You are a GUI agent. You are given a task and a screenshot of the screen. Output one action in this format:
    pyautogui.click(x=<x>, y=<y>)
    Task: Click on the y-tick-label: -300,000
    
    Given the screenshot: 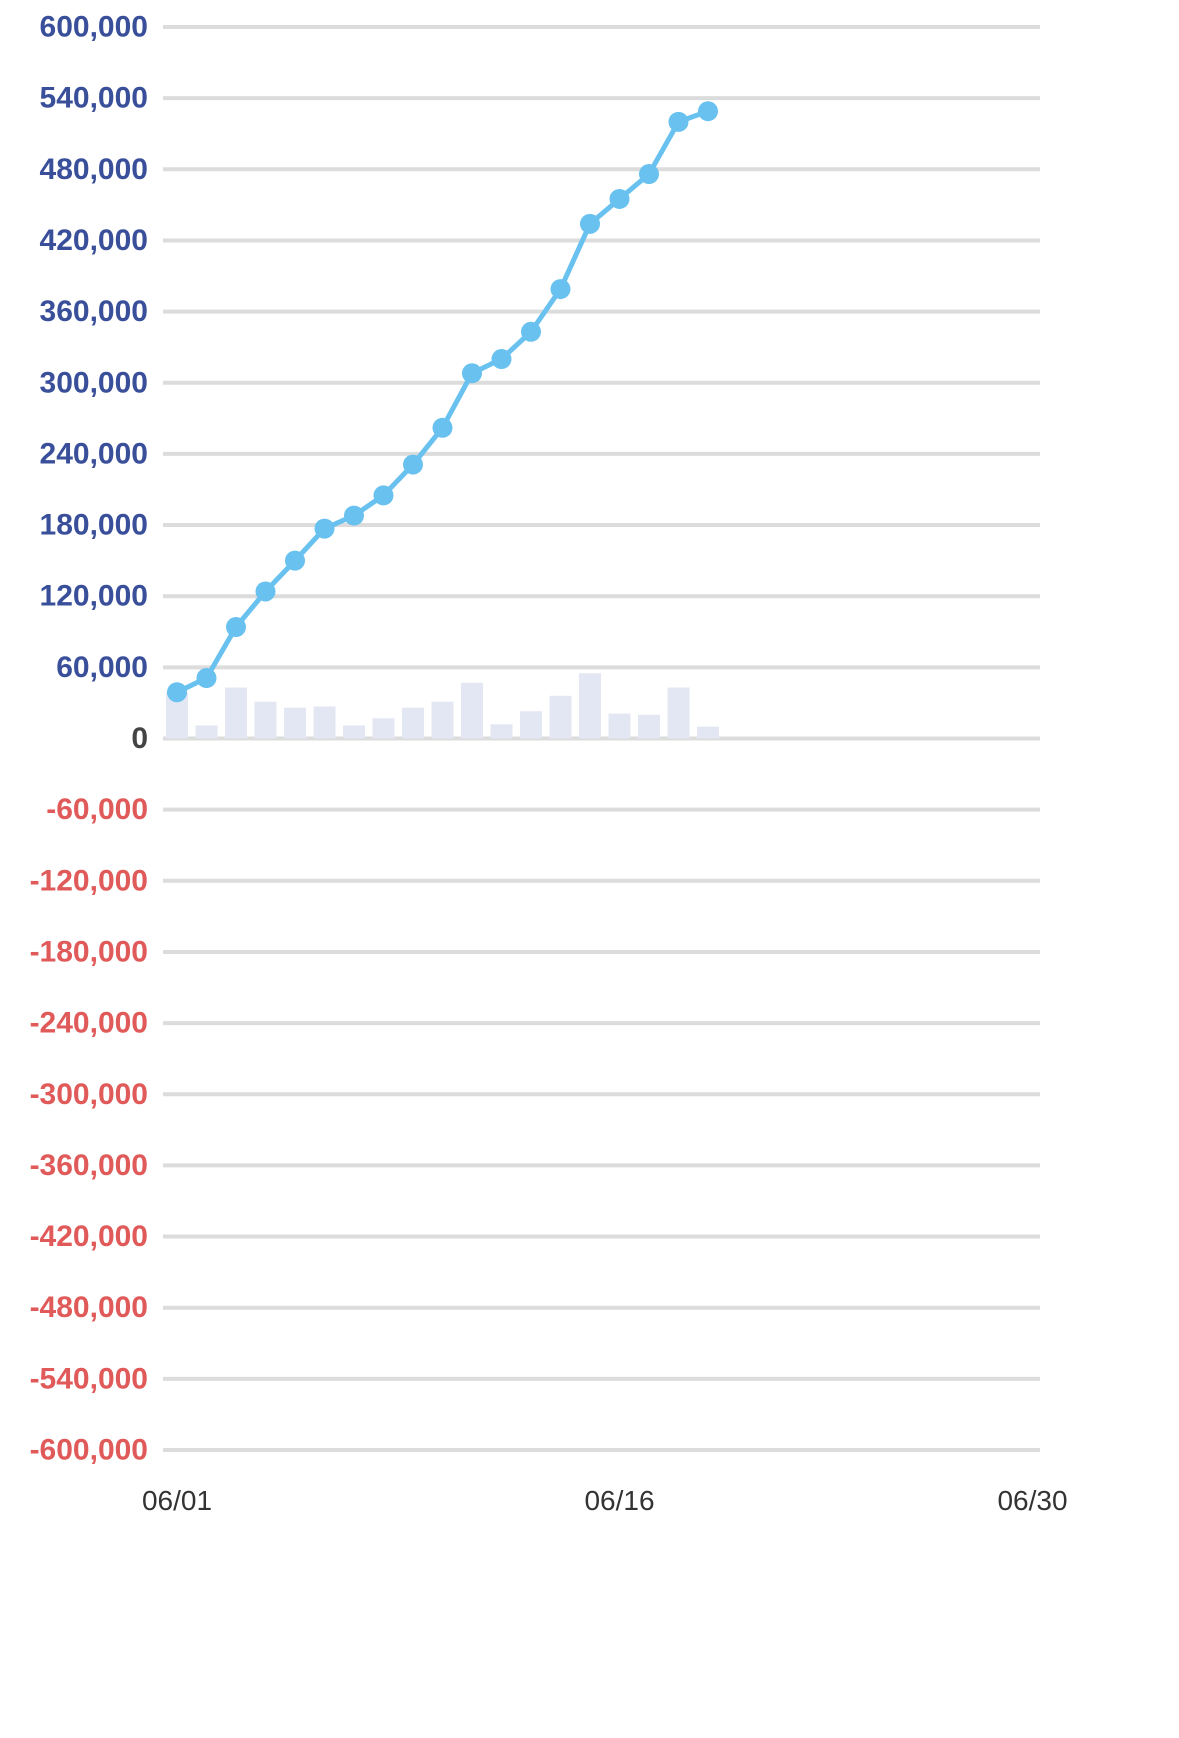 What is the action you would take?
    pyautogui.click(x=89, y=1094)
    